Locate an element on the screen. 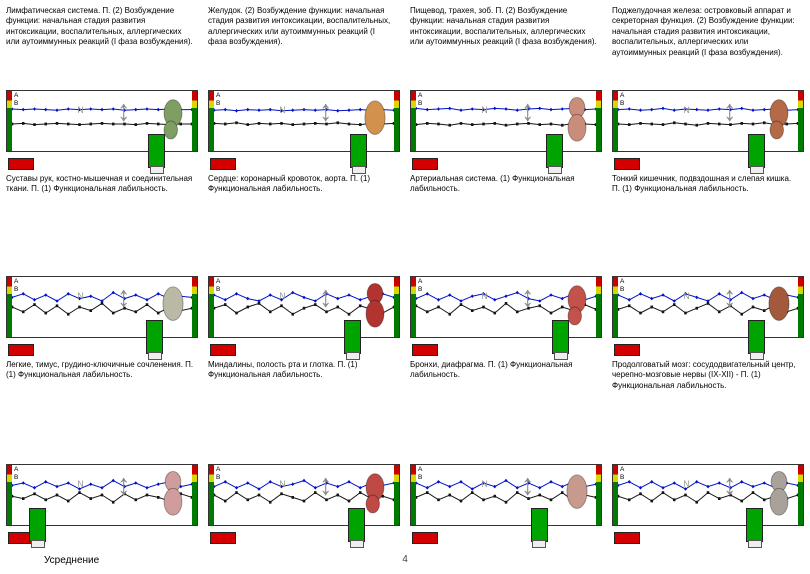  anatomy-mouth-tonsils-icon is located at coordinates (375, 493).